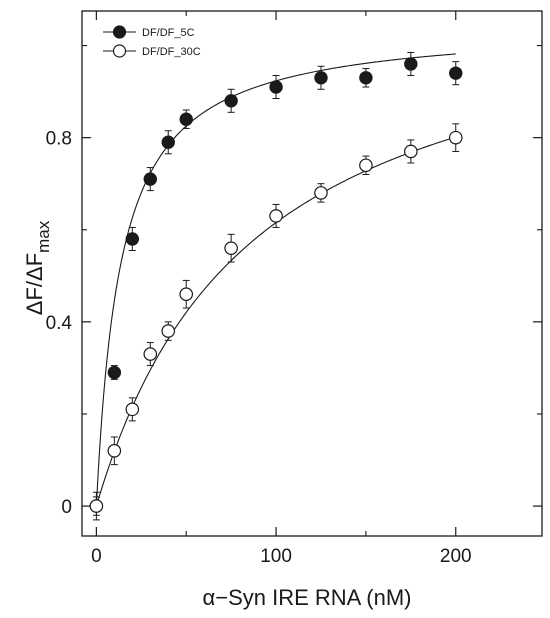  I want to click on legend-item: DF/DF_5C, so click(149, 32).